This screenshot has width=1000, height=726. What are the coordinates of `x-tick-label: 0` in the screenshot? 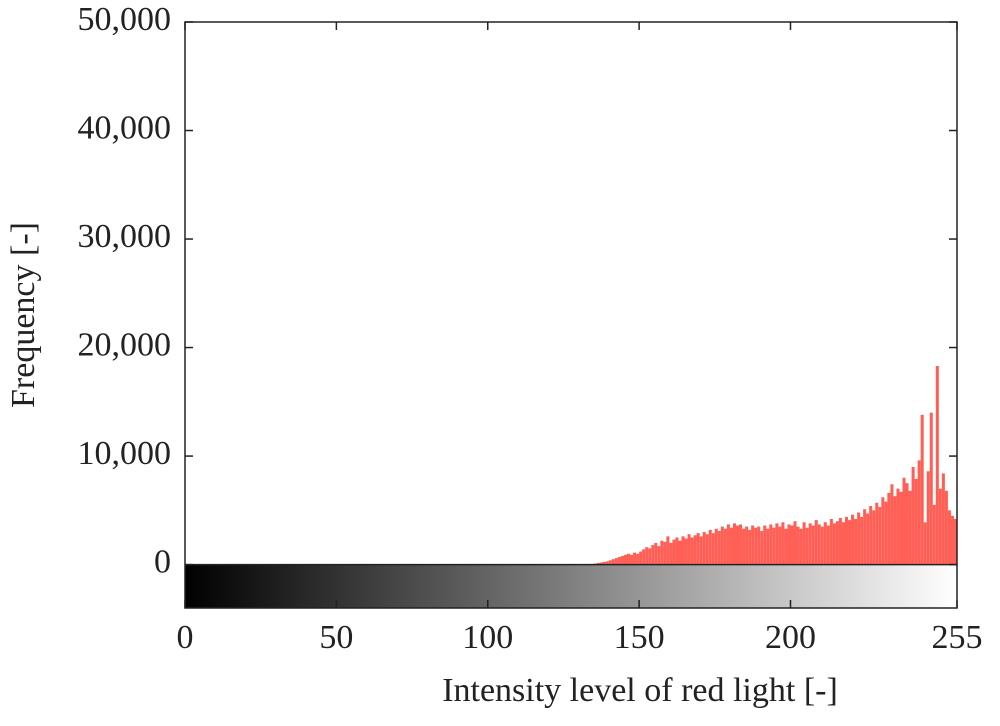 It's located at (185, 637).